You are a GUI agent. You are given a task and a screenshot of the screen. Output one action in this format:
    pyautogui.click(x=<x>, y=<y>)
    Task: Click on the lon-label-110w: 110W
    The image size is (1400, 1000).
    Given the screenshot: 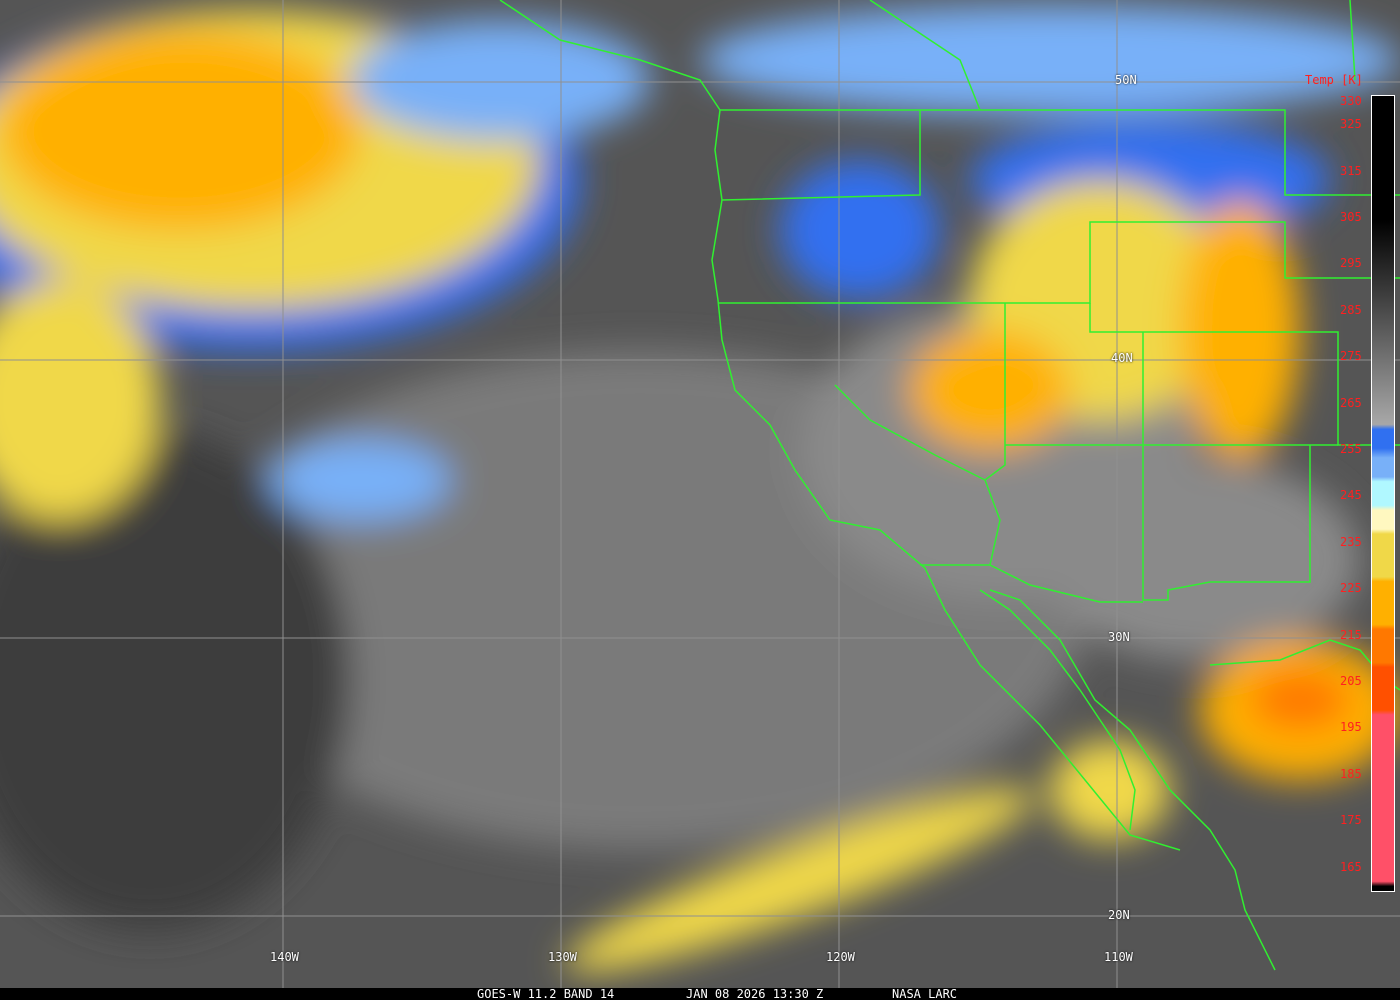 What is the action you would take?
    pyautogui.click(x=1118, y=957)
    